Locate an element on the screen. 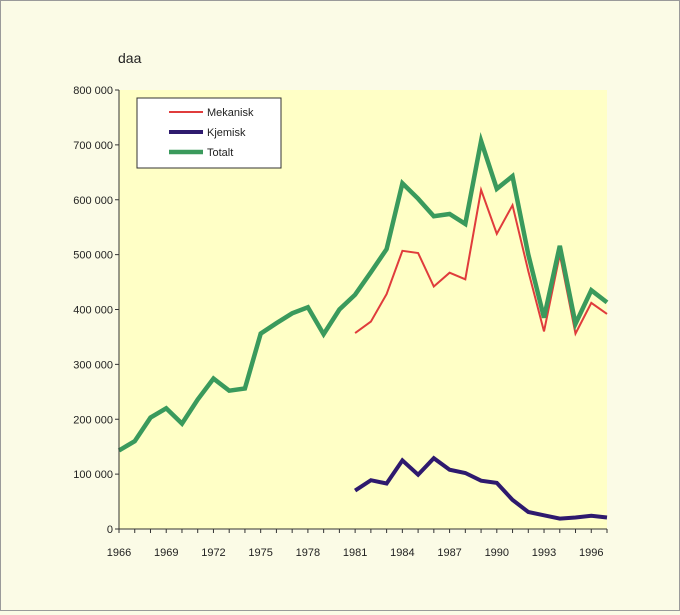 The width and height of the screenshot is (680, 615). x-tick-label: 1978 is located at coordinates (308, 553).